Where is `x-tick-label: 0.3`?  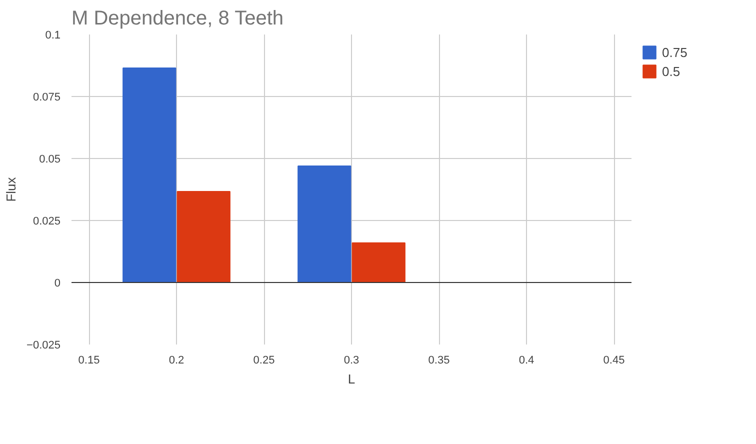 x-tick-label: 0.3 is located at coordinates (352, 360).